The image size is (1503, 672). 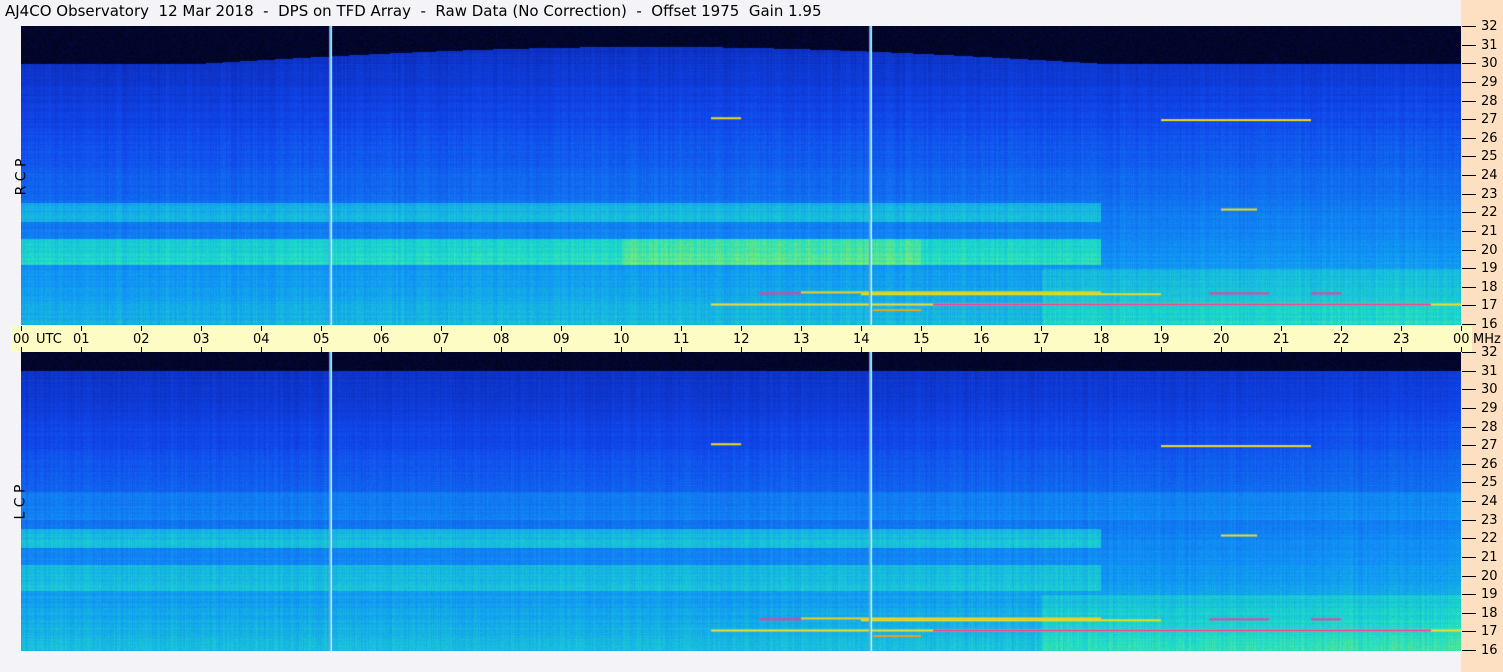 I want to click on frequency-tick-label: 17, so click(x=1489, y=305).